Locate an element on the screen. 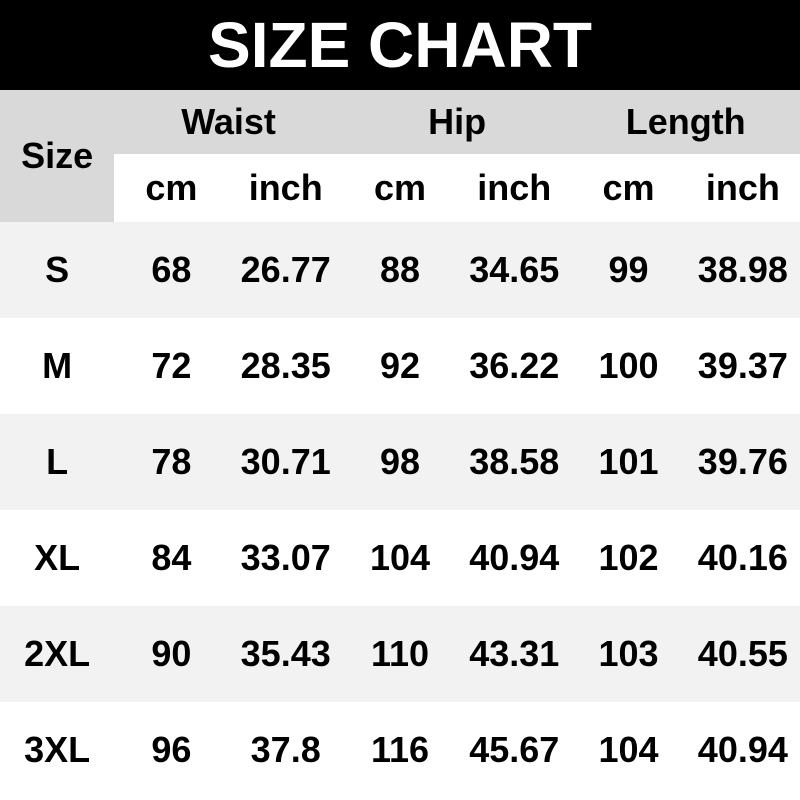  table-cell: 40.55 is located at coordinates (742, 653).